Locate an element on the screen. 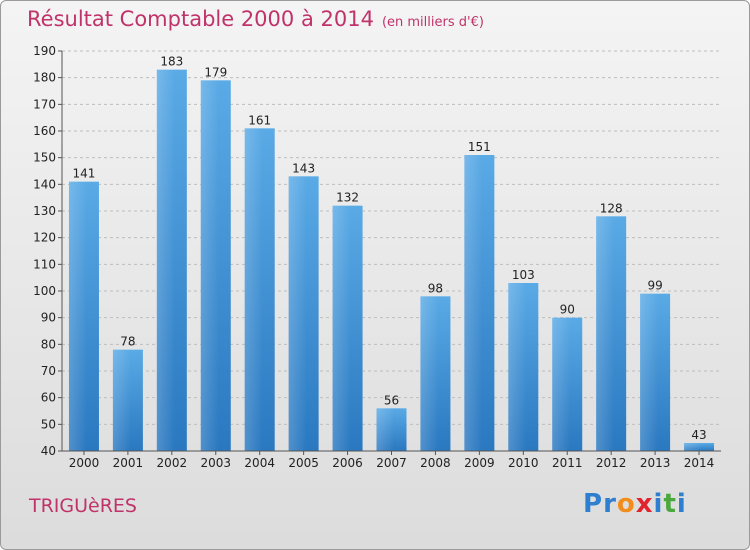 The image size is (750, 550). y-tick-label: 160 is located at coordinates (44, 131).